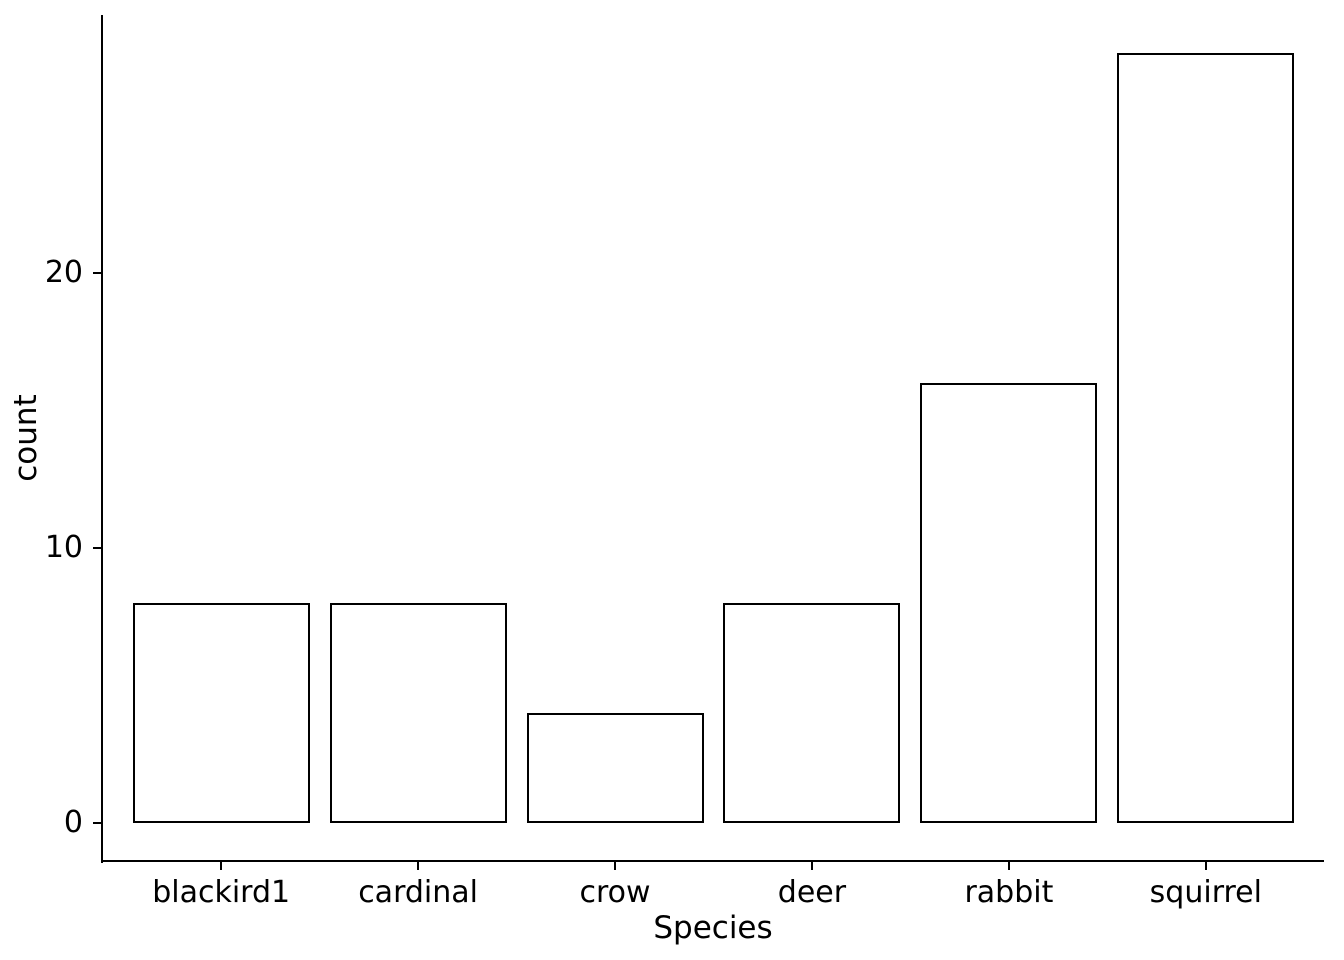 Image resolution: width=1344 pixels, height=960 pixels. Describe the element at coordinates (615, 892) in the screenshot. I see `x-tick-label: crow` at that location.